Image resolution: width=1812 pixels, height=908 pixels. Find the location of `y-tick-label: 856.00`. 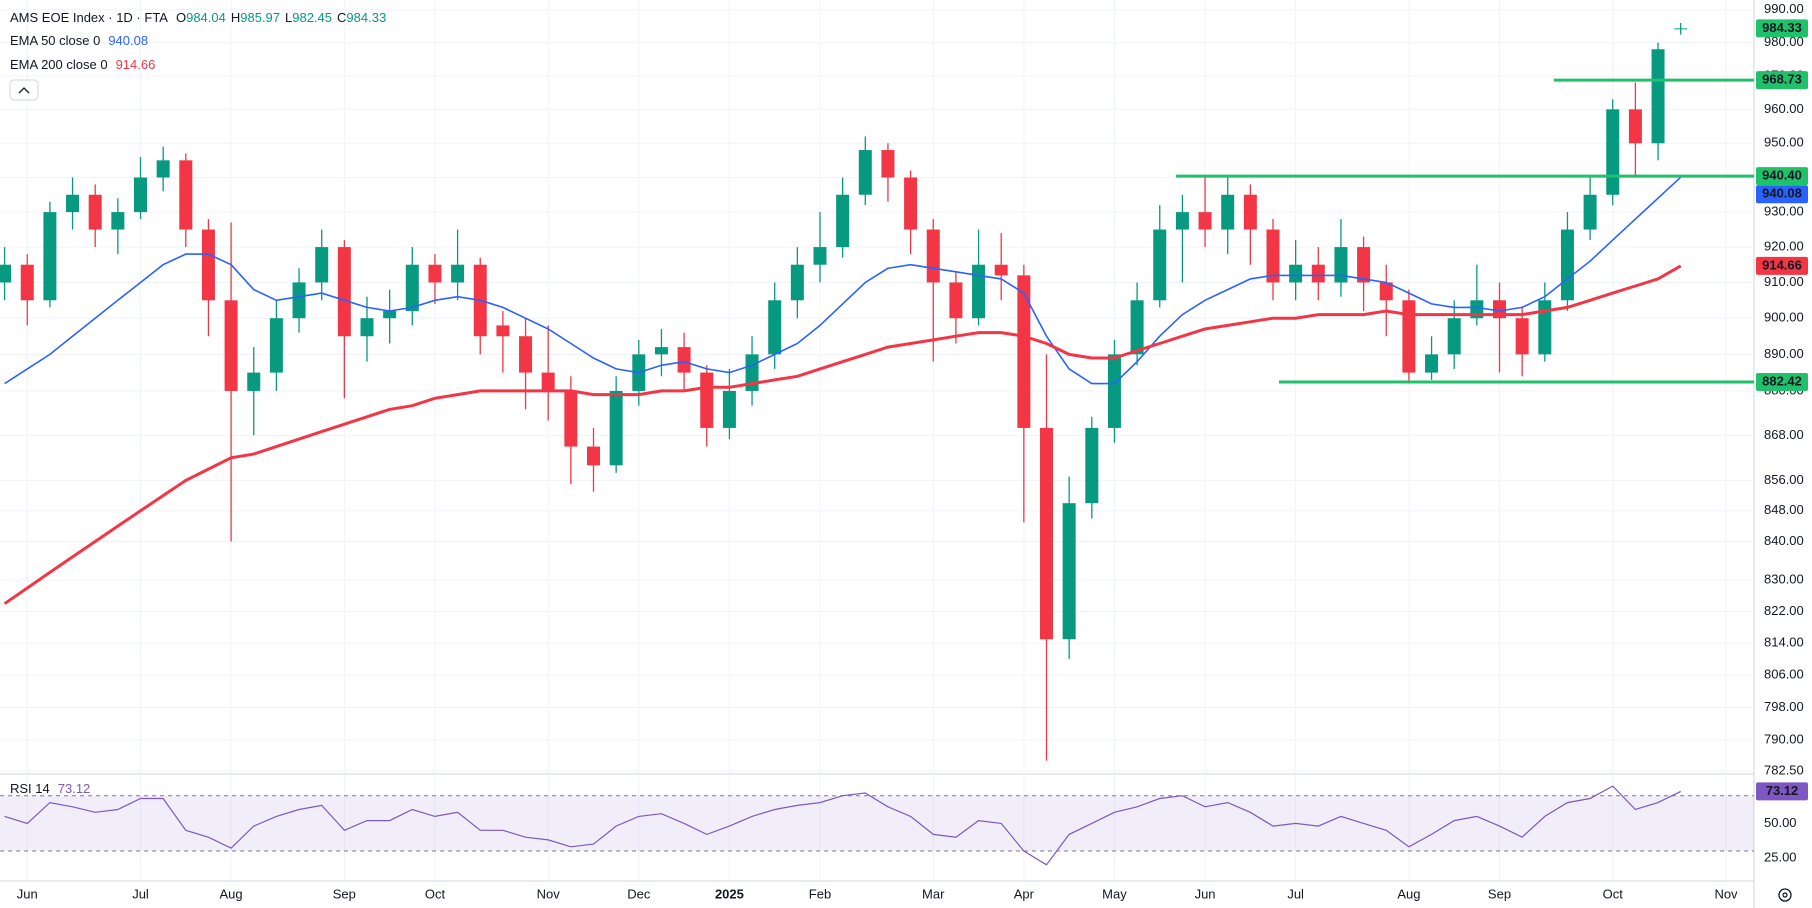

y-tick-label: 856.00 is located at coordinates (1784, 479).